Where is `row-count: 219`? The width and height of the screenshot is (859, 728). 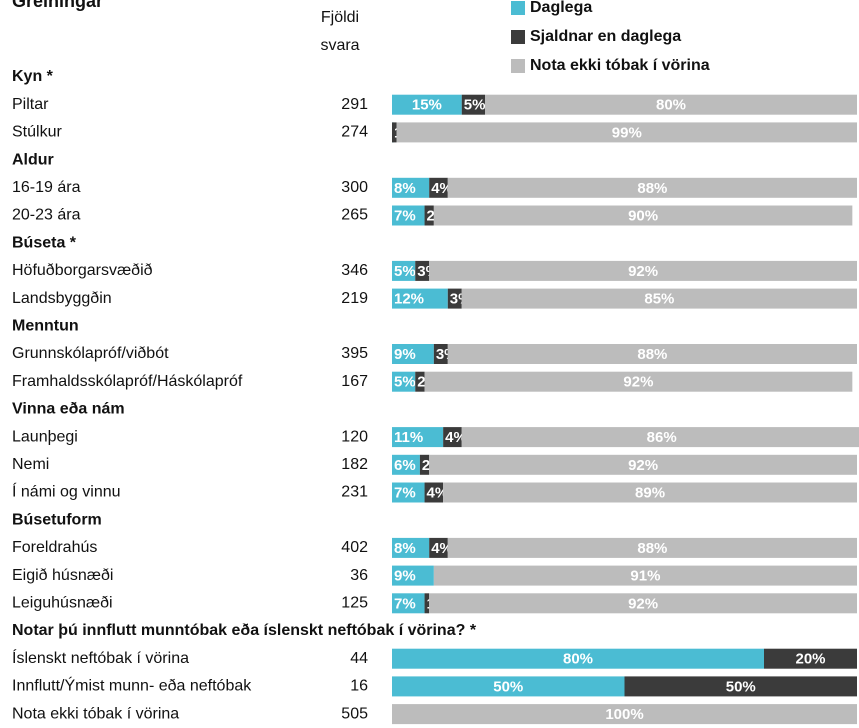
row-count: 219 is located at coordinates (354, 298).